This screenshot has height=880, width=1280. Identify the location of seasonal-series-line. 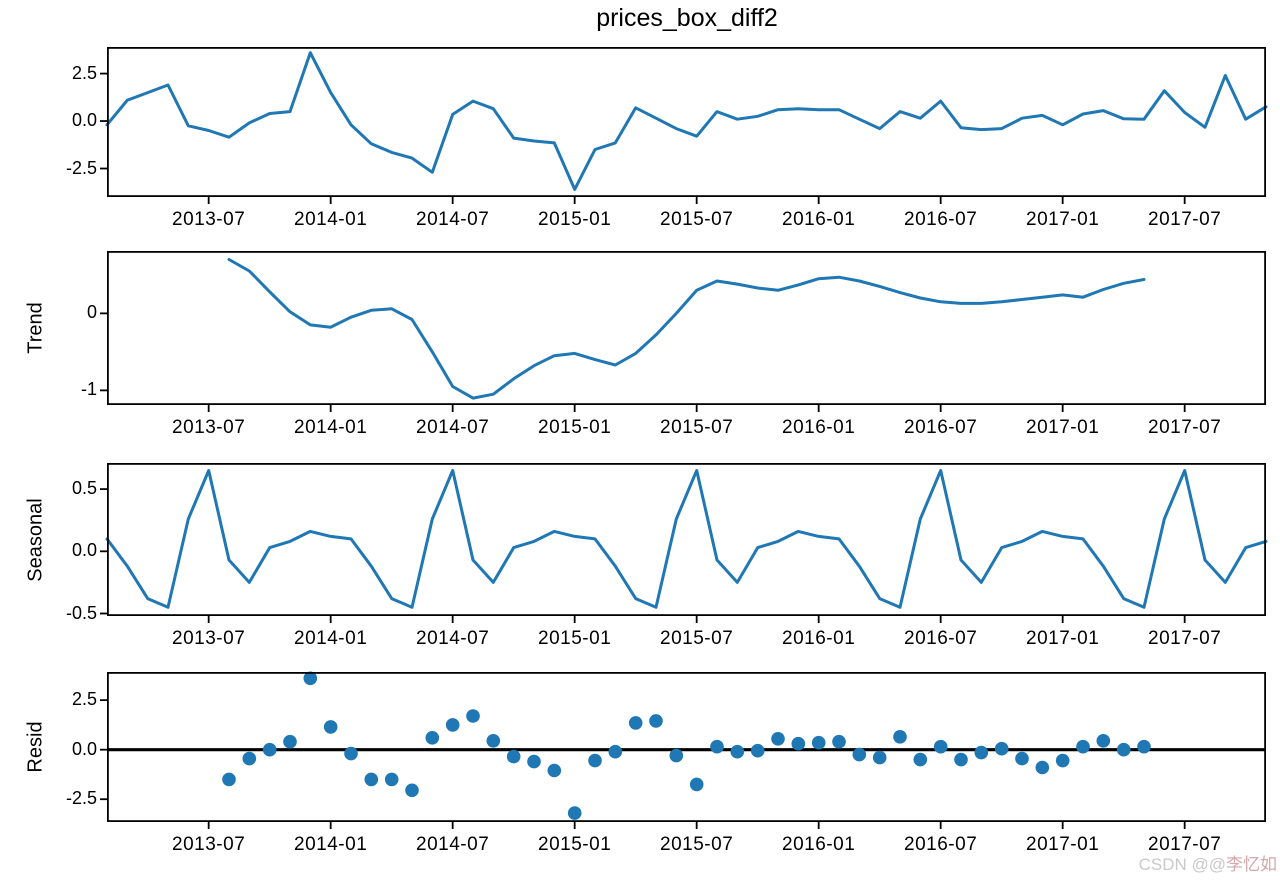
(686, 539).